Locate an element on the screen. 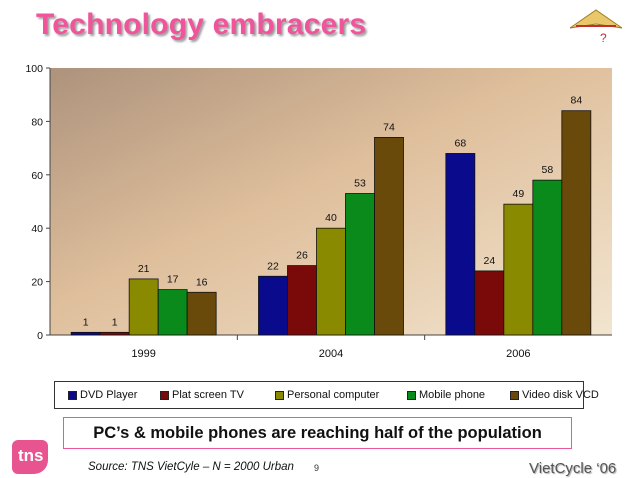 The image size is (638, 478). y-tick-label: 20 is located at coordinates (37, 283).